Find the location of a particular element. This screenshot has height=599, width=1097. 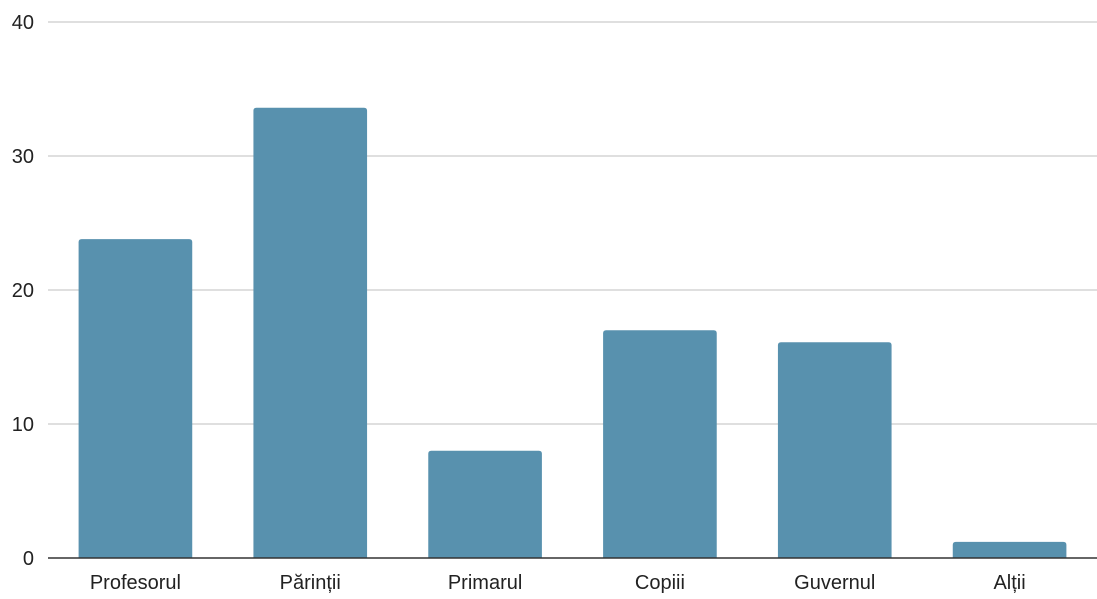

y-tick-label: 20 is located at coordinates (23, 291).